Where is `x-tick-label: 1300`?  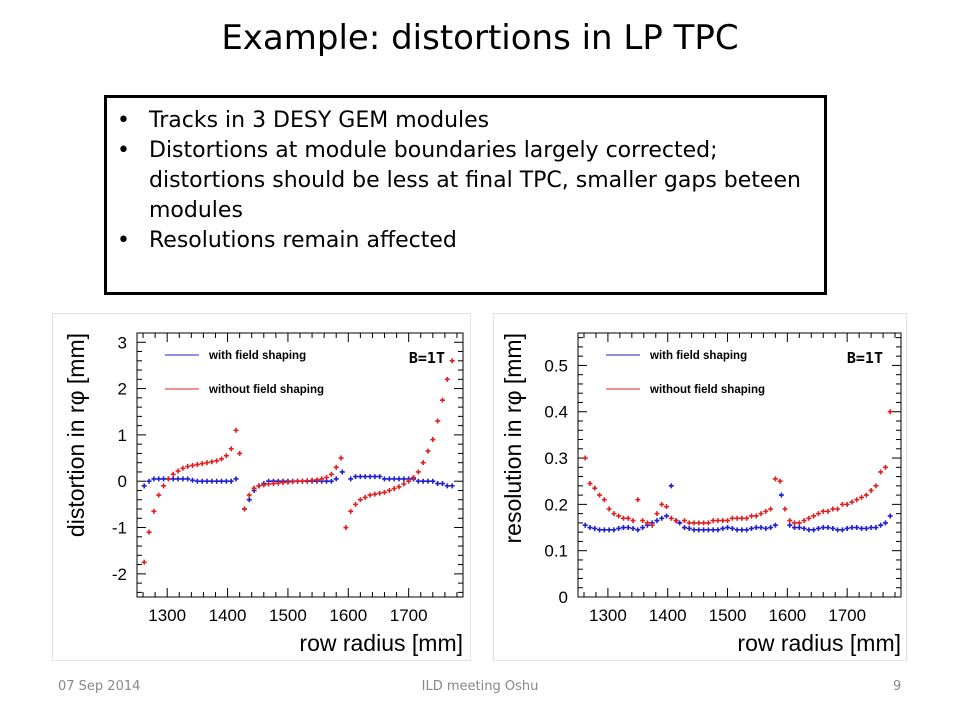
x-tick-label: 1300 is located at coordinates (167, 615).